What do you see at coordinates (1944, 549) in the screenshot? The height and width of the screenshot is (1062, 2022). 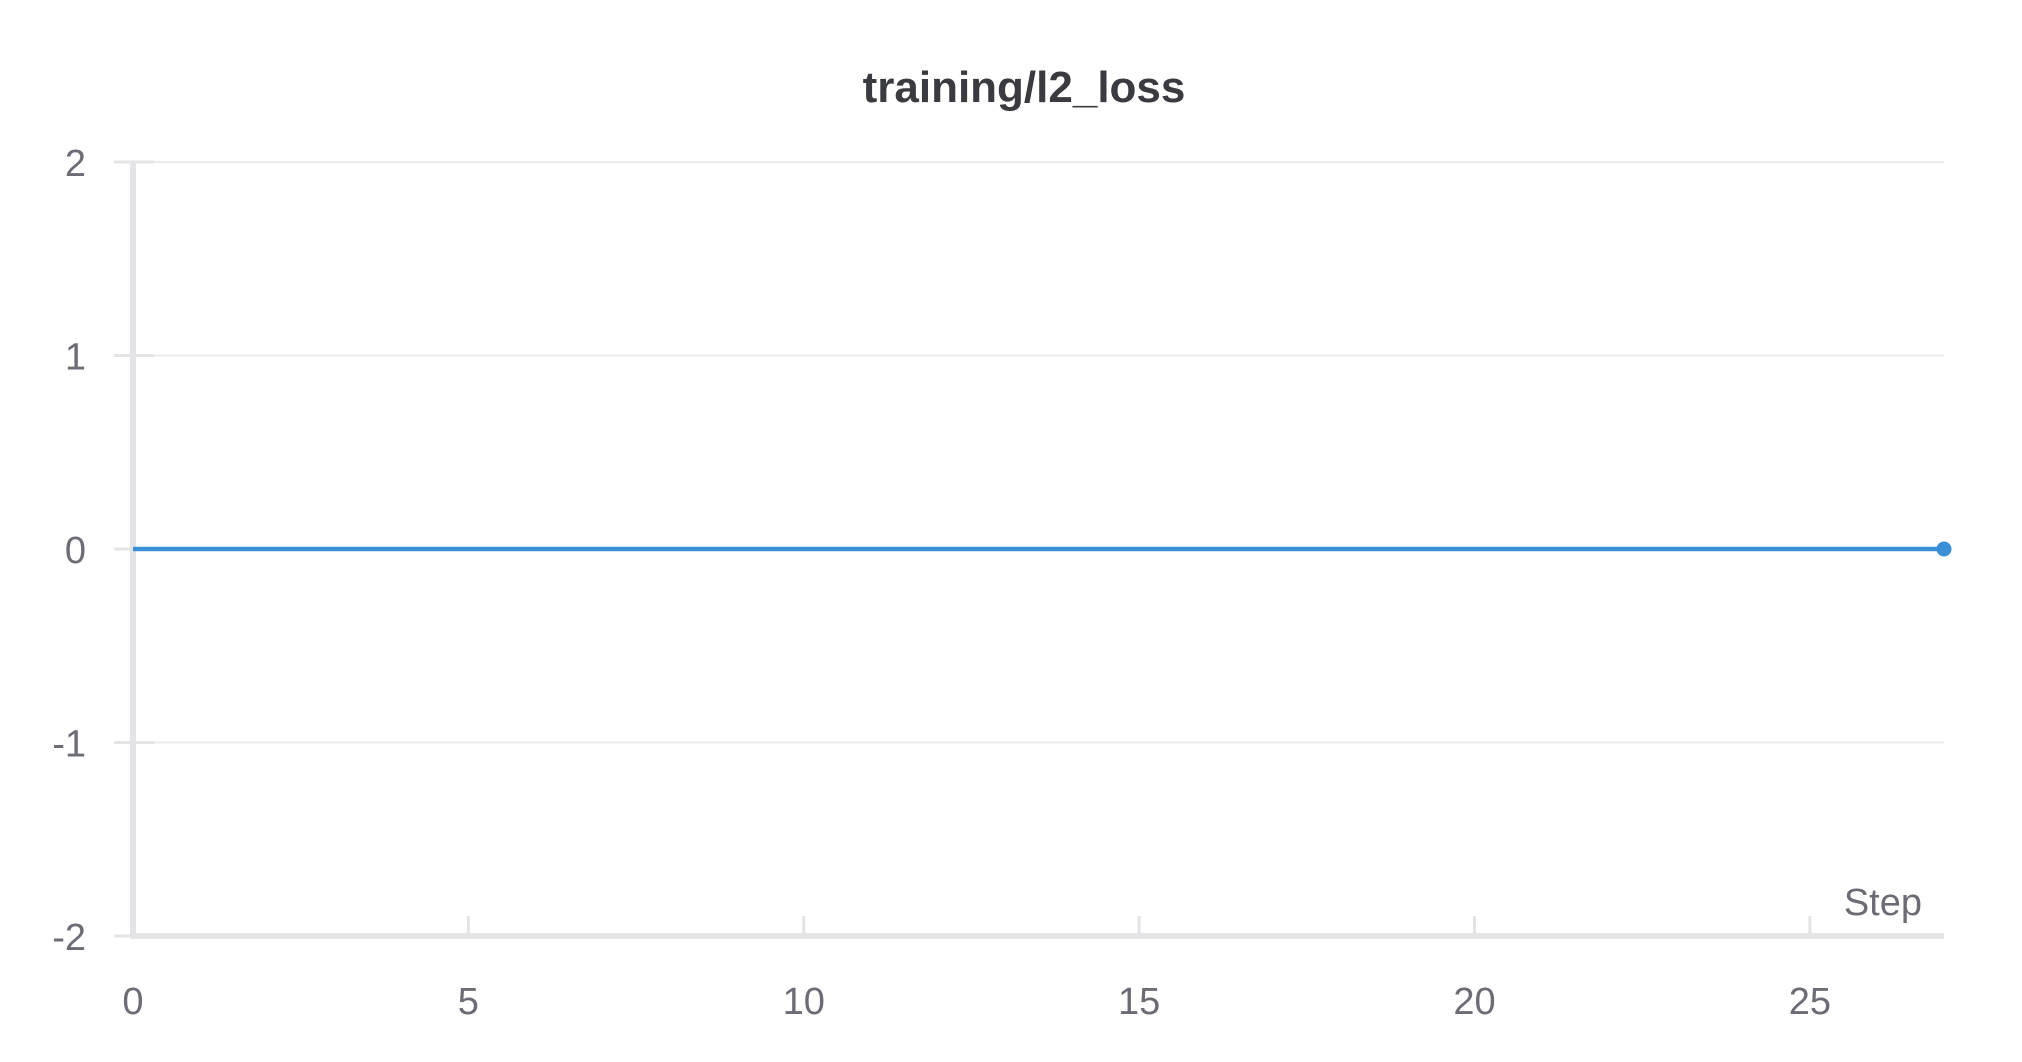 I see `series-end-point` at bounding box center [1944, 549].